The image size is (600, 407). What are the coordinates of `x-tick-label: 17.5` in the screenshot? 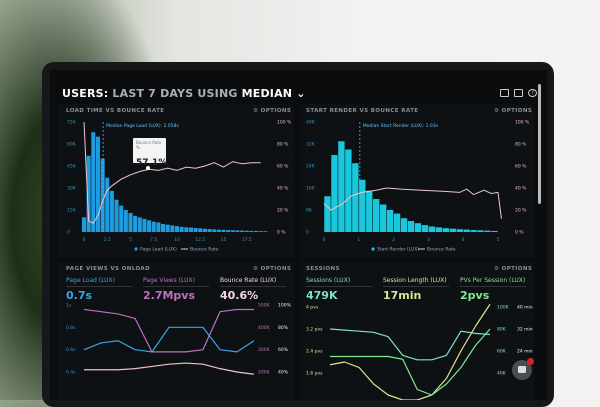 It's located at (247, 240).